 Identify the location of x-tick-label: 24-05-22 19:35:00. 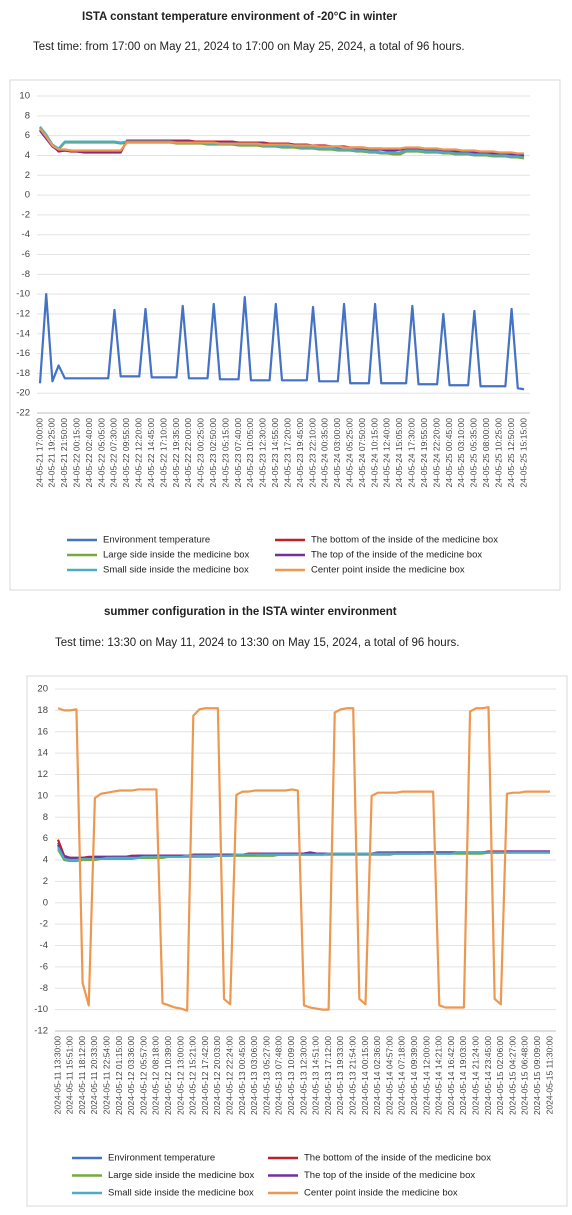
(176, 453).